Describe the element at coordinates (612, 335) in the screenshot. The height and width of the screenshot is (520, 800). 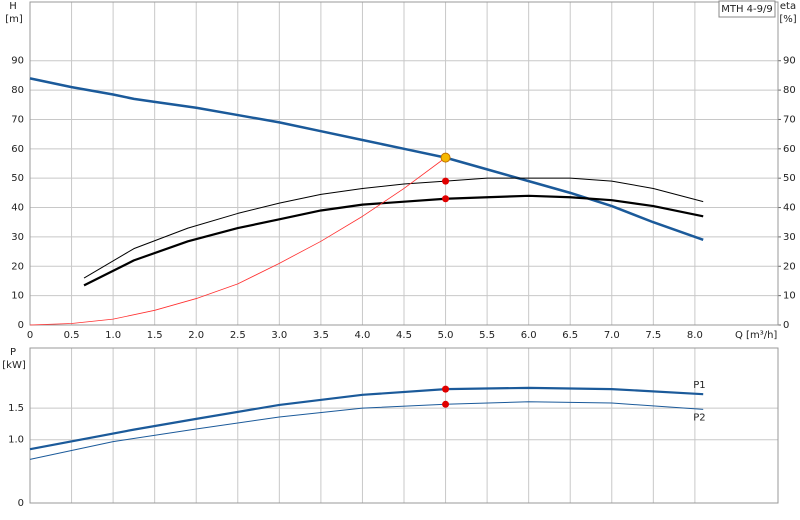
I see `x-tick-label: 7.0` at that location.